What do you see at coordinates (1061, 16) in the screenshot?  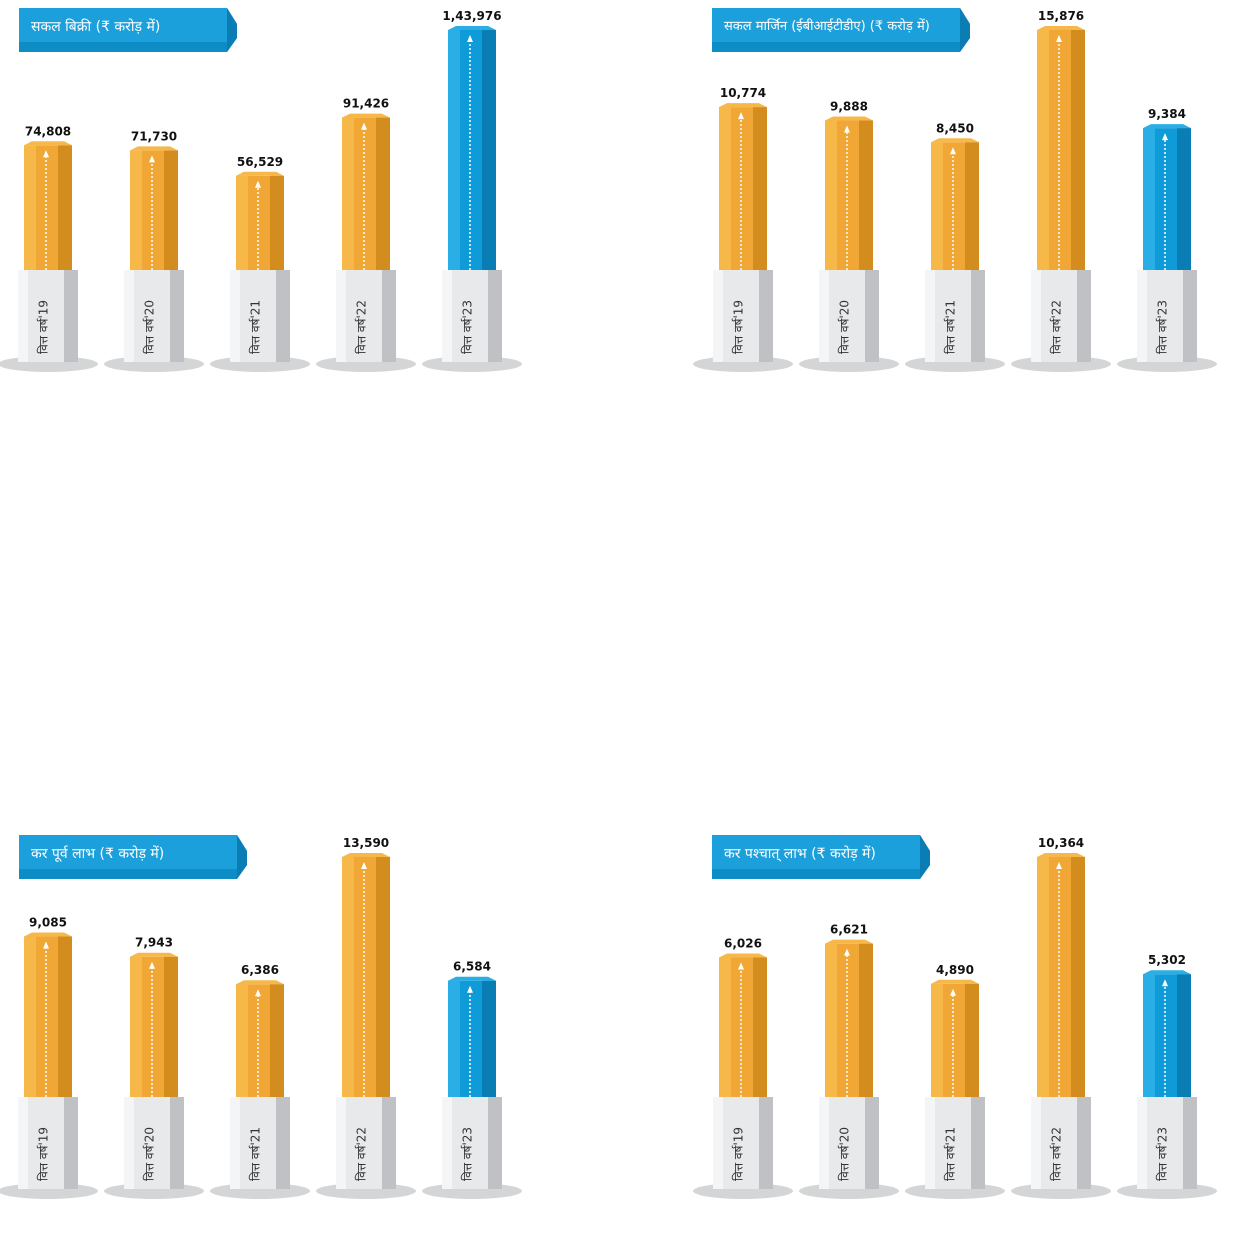 I see `bar-value-label: 15,876` at bounding box center [1061, 16].